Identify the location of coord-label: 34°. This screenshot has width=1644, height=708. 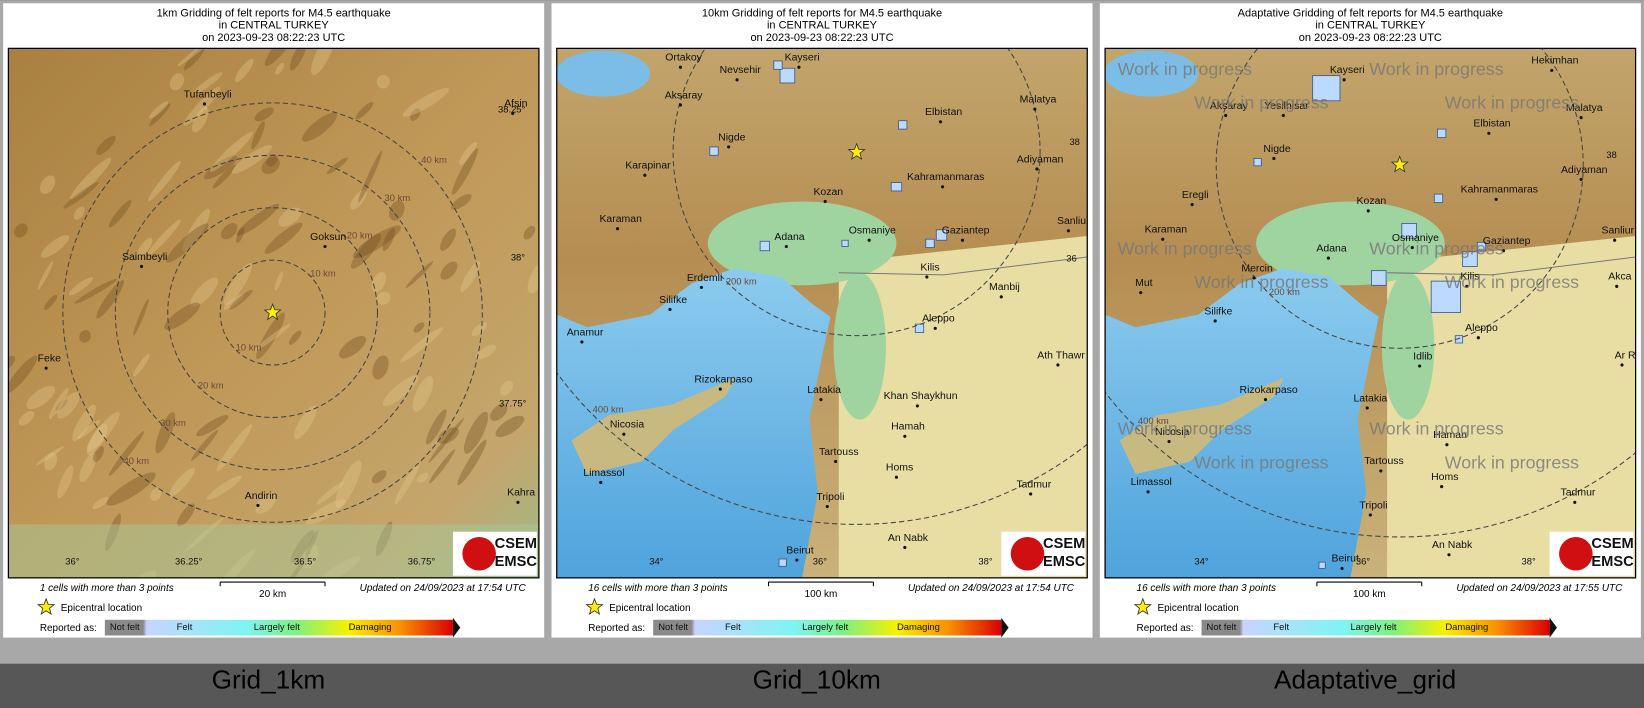
(1201, 561).